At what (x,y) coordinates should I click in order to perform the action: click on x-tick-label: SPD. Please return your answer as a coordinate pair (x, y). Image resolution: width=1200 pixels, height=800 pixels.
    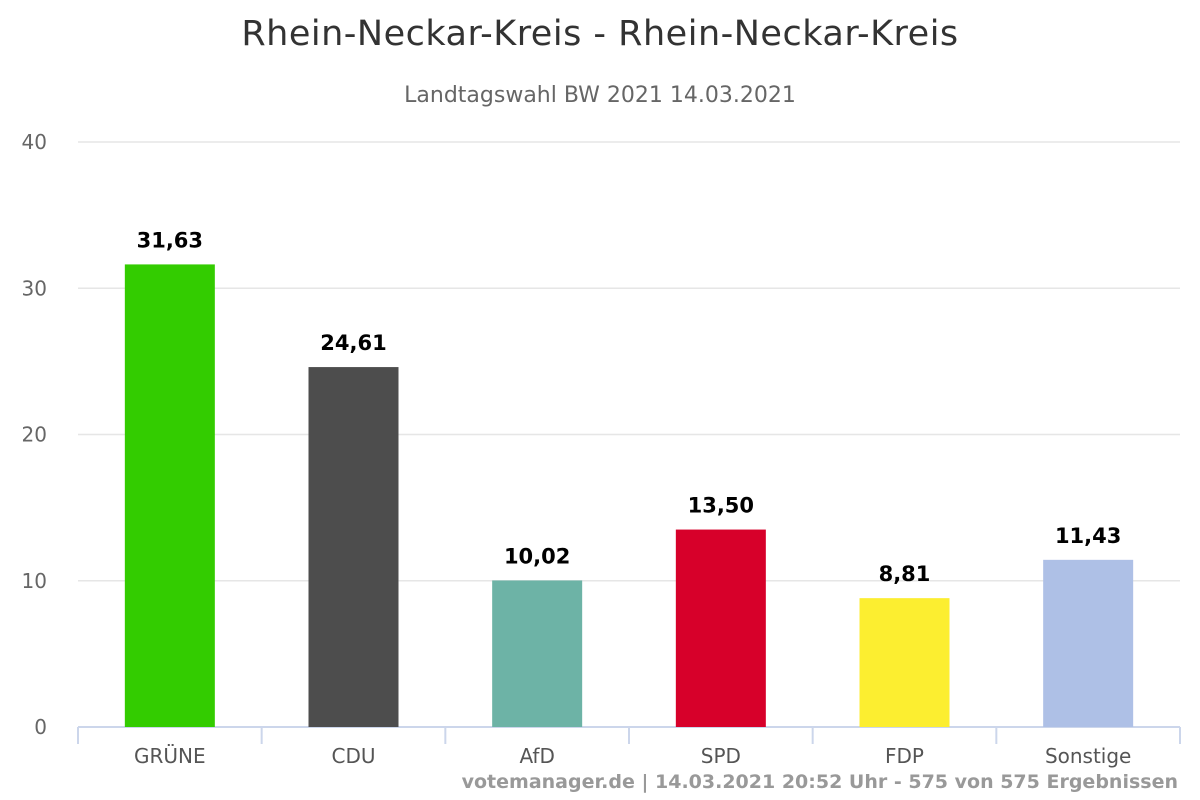
    Looking at the image, I should click on (721, 756).